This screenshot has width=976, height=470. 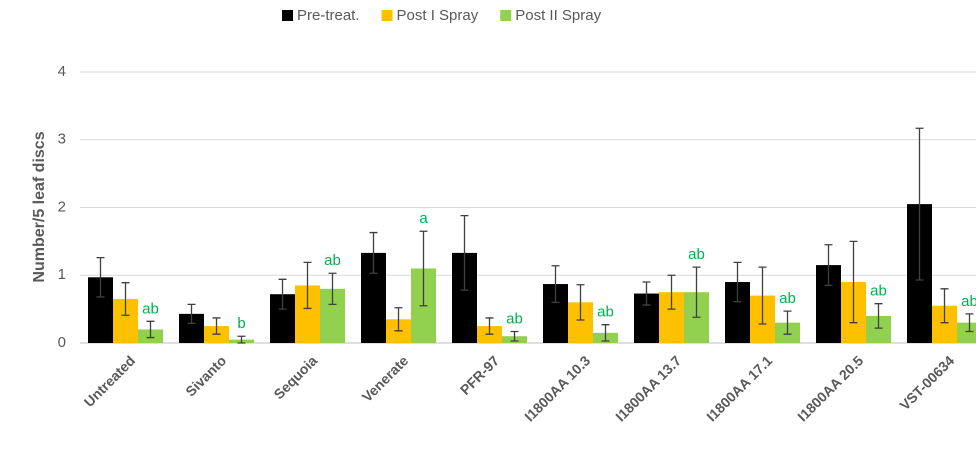 I want to click on y-tick-label: 4, so click(x=62, y=71).